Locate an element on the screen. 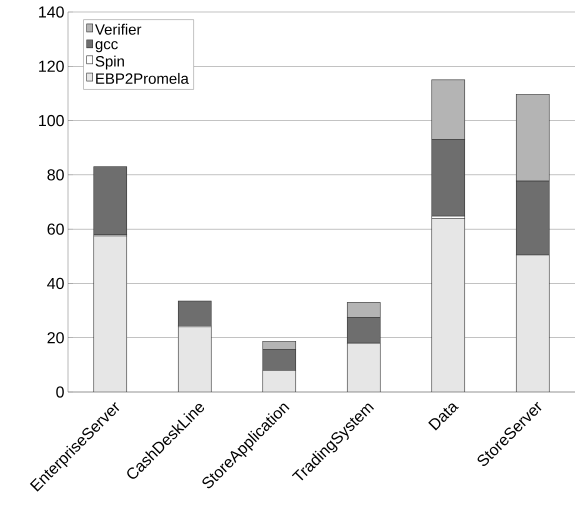 The width and height of the screenshot is (580, 525). y-tick-label: 60 is located at coordinates (56, 229).